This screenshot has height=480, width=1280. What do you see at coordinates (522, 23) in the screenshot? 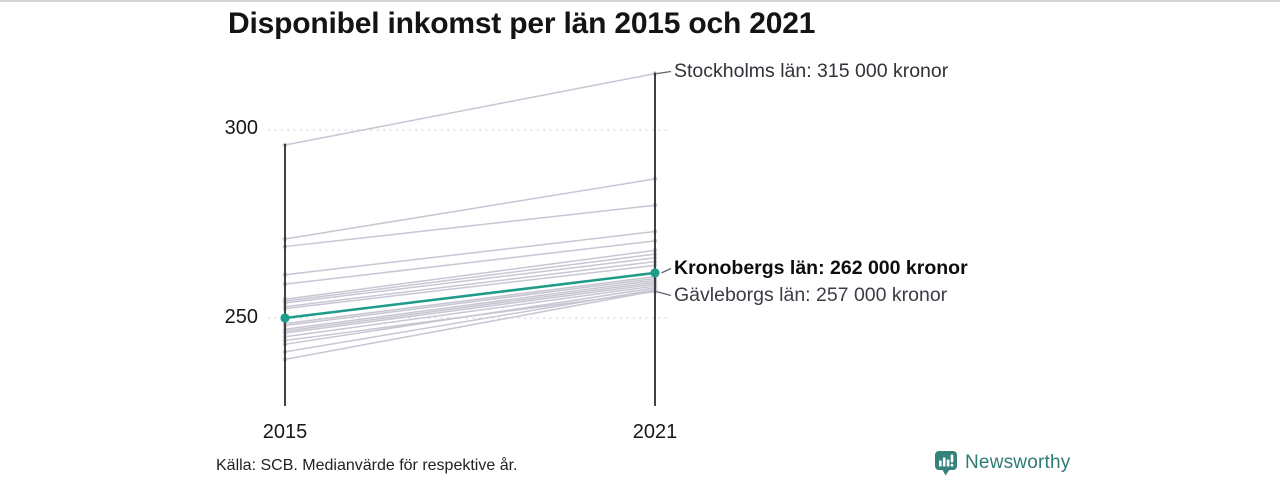
I see `chart-title: Disponibel inkomst per län 2015 och 2021` at bounding box center [522, 23].